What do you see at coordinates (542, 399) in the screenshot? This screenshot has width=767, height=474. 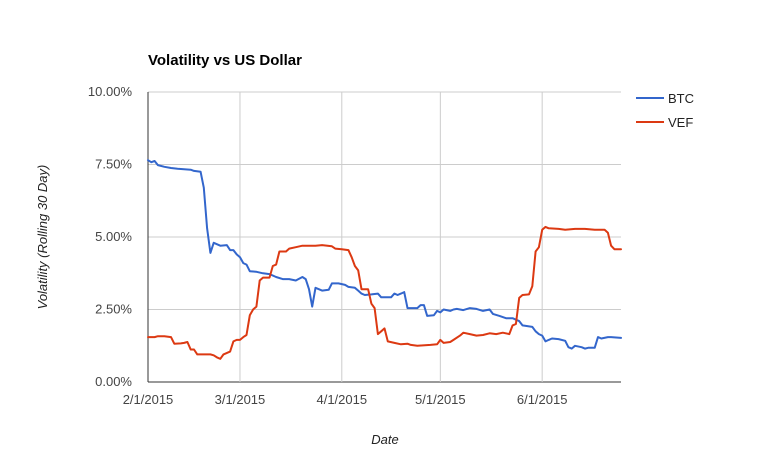 I see `x-tick-label: 6/1/2015` at bounding box center [542, 399].